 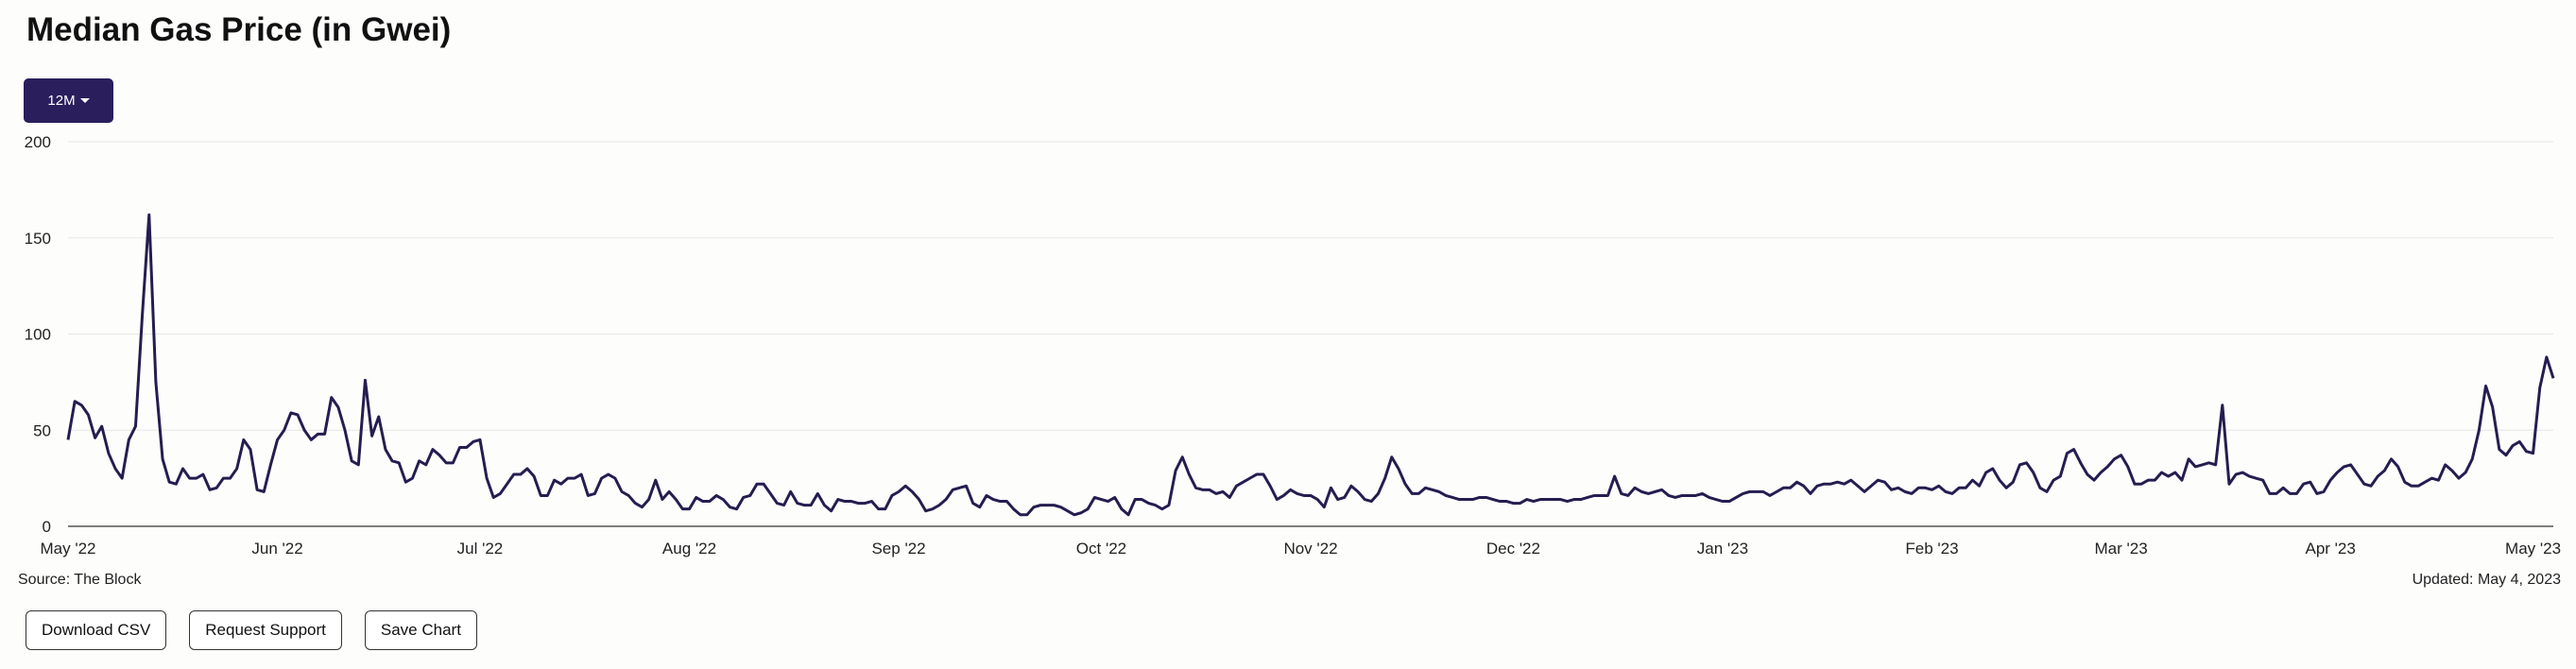 I want to click on save-chart-button: Save Chart, so click(x=420, y=630).